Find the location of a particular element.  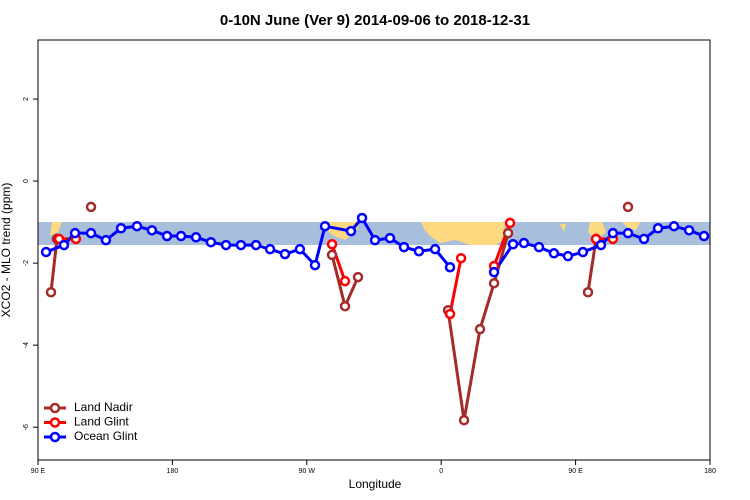

x-axis-label: Longitude is located at coordinates (375, 484).